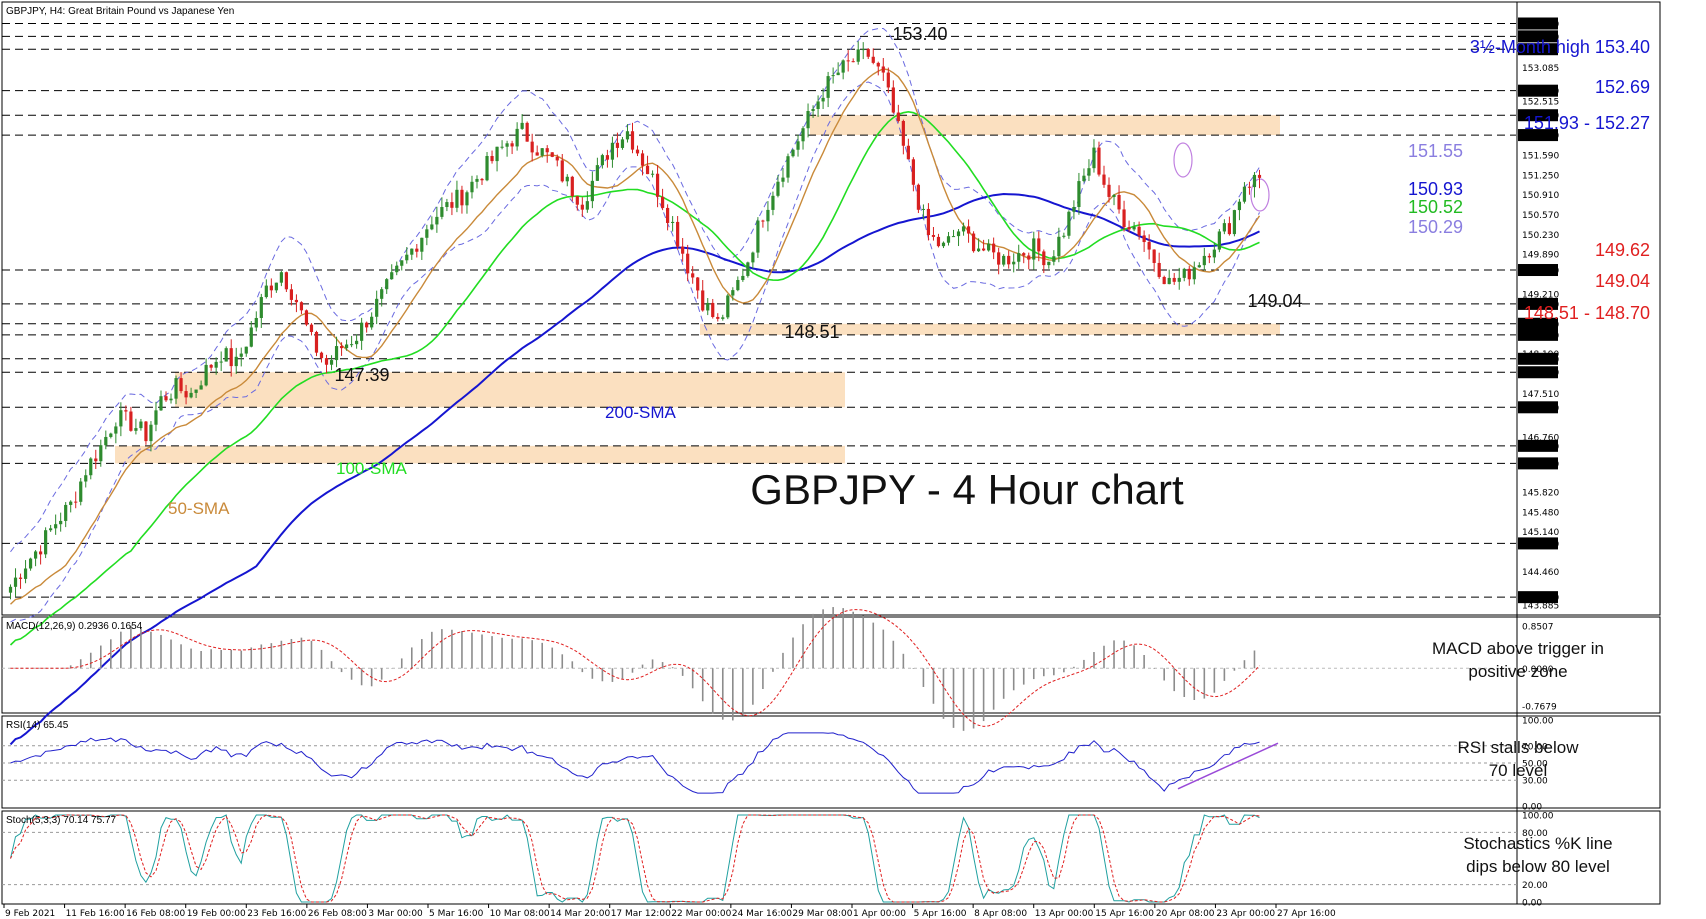  Describe the element at coordinates (701, 914) in the screenshot. I see `time-tick-label: 22 Mar 00:00` at that location.